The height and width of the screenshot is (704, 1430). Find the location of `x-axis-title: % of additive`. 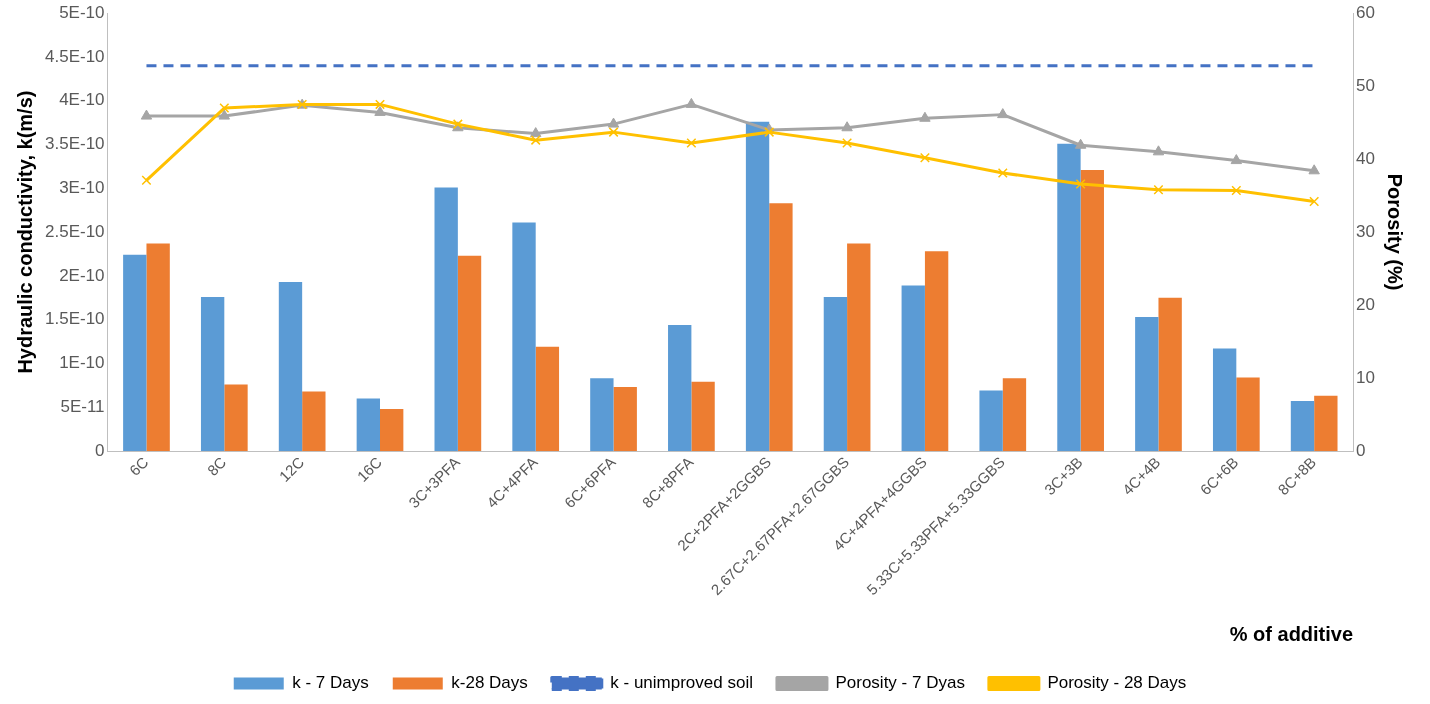

x-axis-title: % of additive is located at coordinates (1291, 633).